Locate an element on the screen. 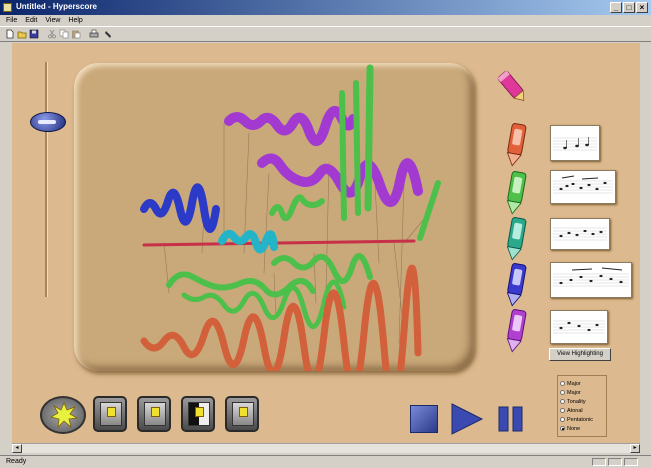 The width and height of the screenshot is (651, 468). explosion-icon is located at coordinates (64, 415).